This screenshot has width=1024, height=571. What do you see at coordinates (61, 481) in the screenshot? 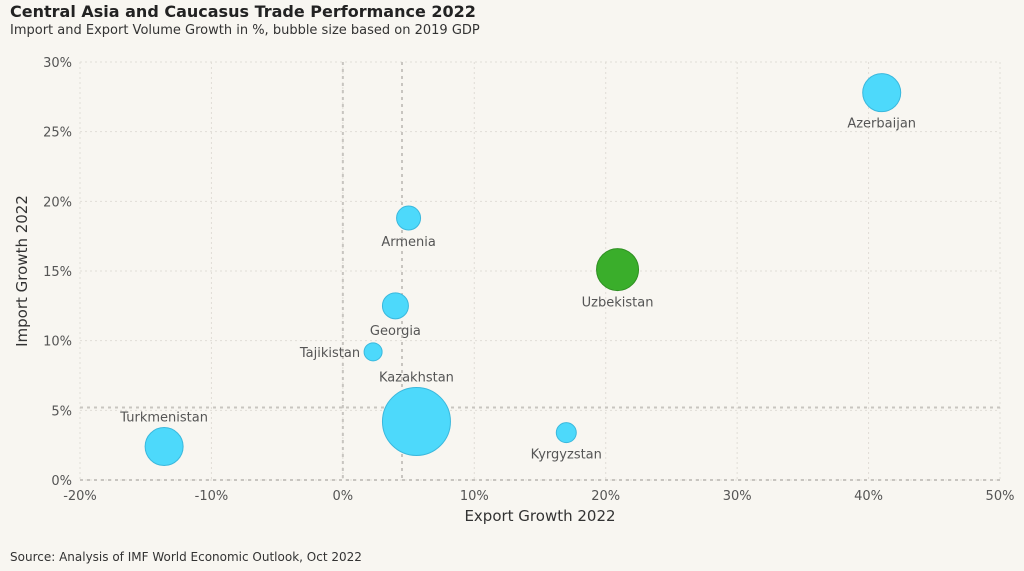
I see `y-tick-label: 0%` at bounding box center [61, 481].